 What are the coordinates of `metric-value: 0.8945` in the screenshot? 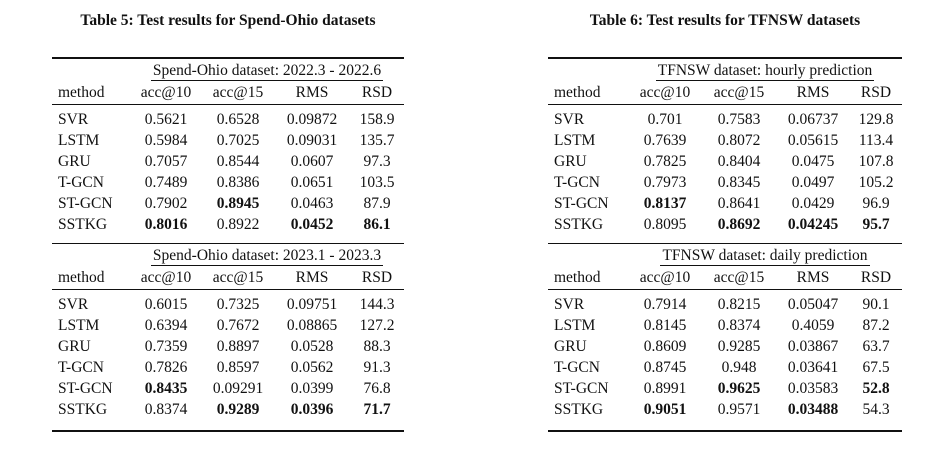 It's located at (238, 203).